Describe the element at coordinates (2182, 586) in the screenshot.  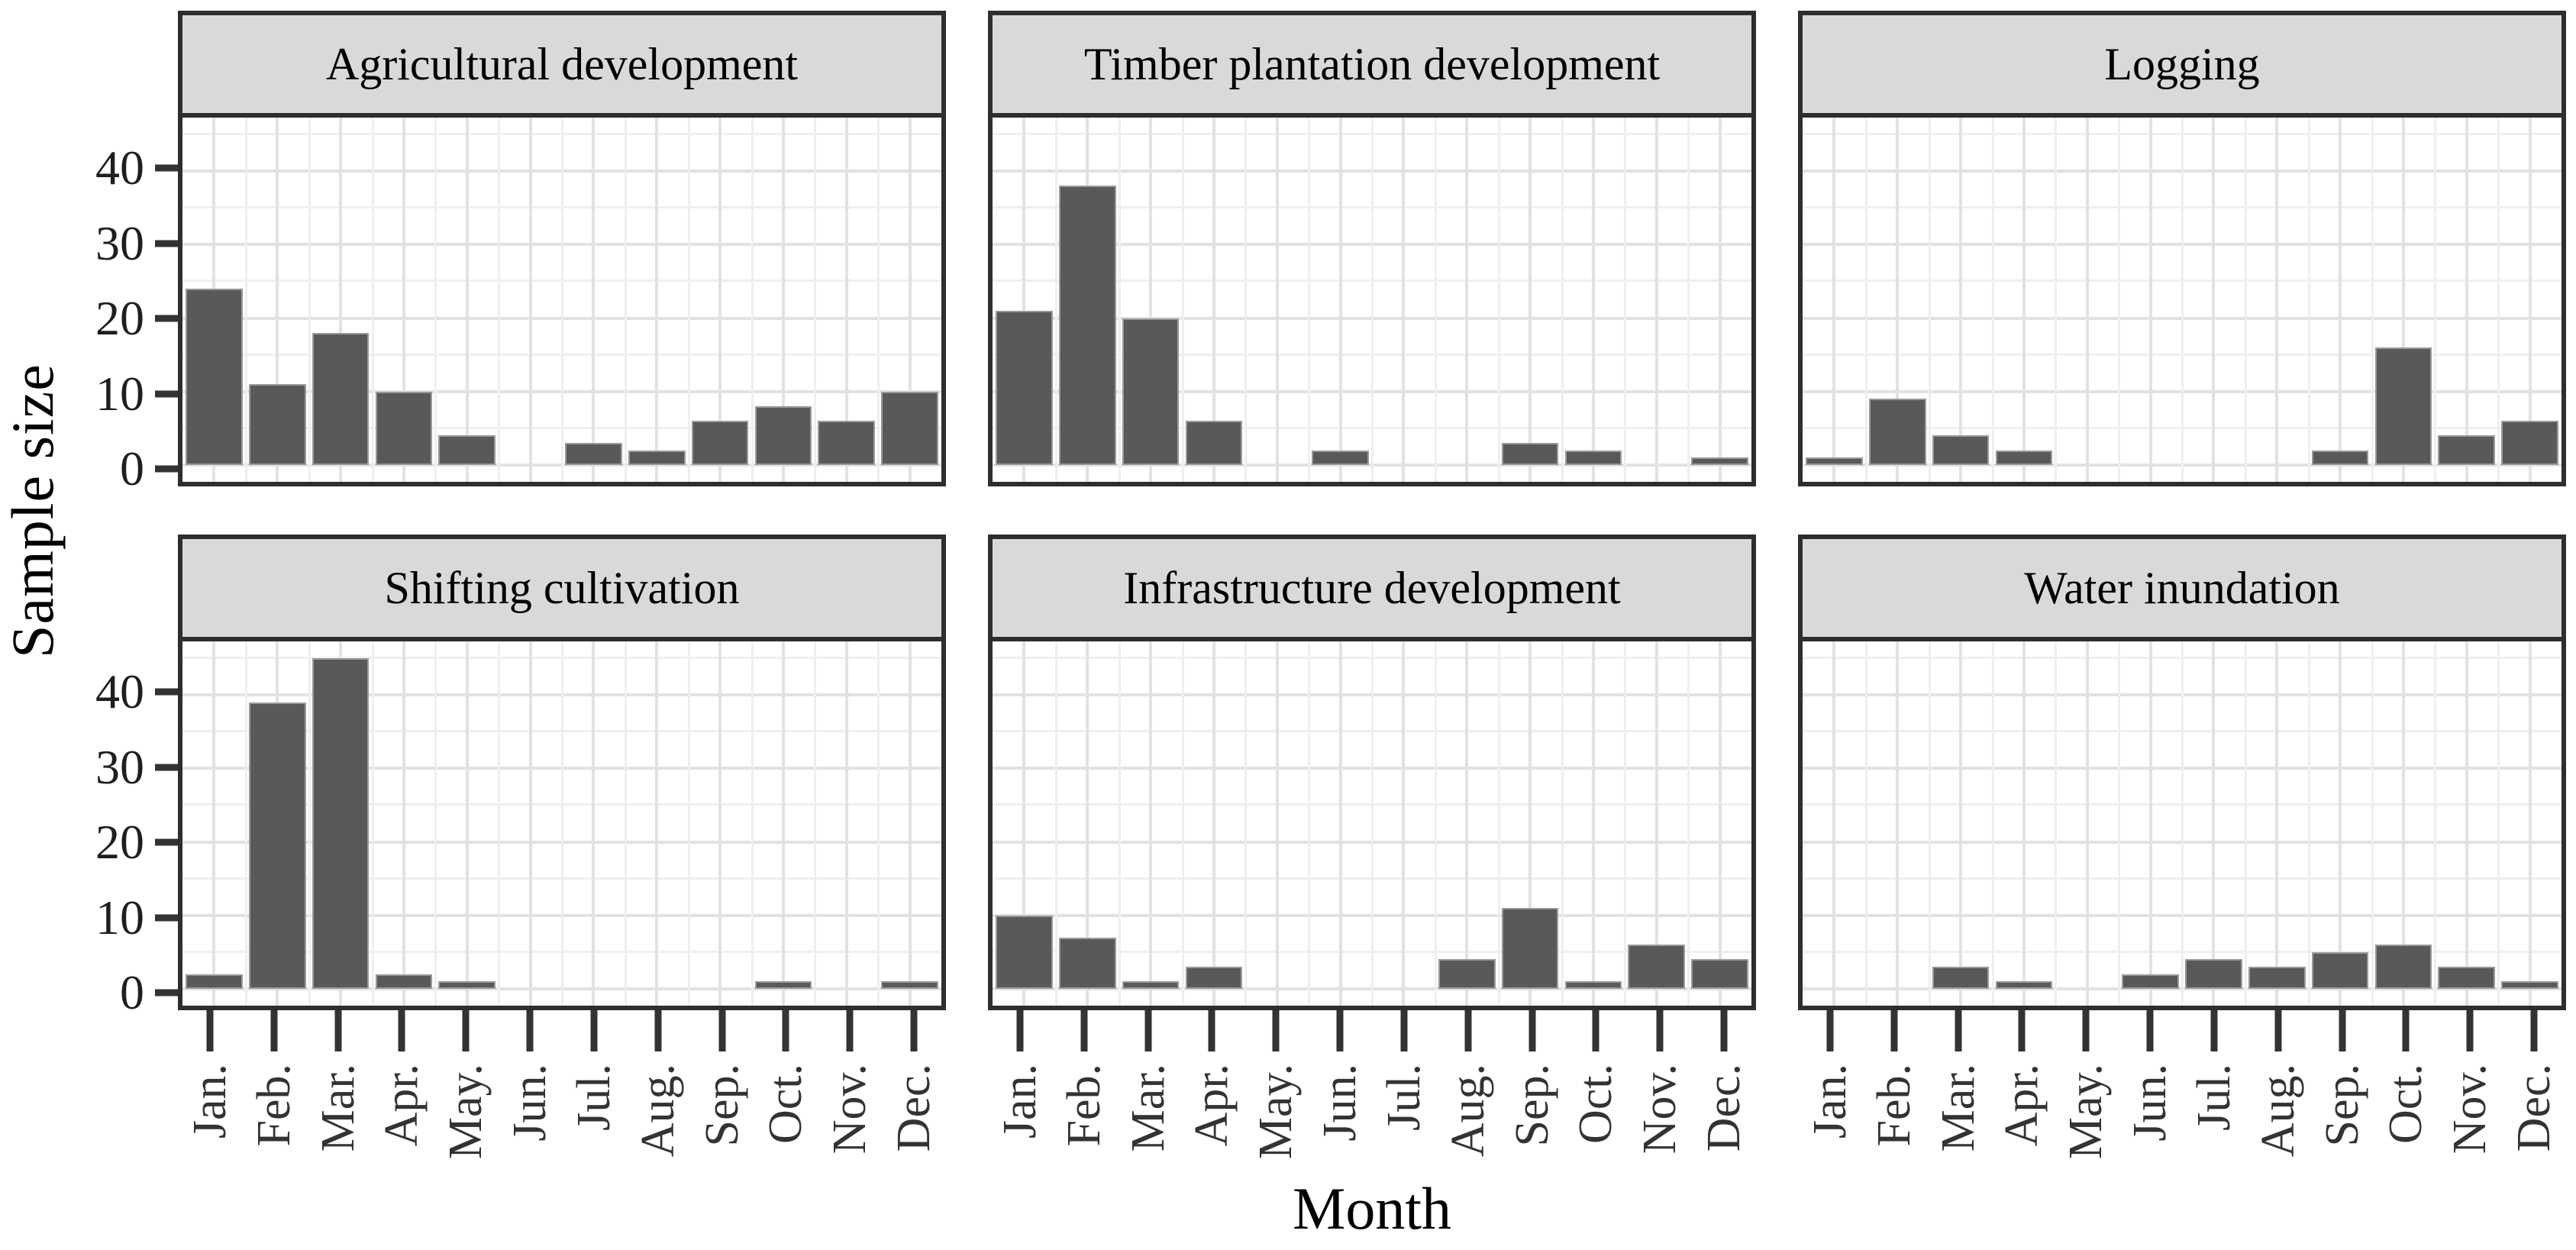
I see `facet-strip: Water inundation` at that location.